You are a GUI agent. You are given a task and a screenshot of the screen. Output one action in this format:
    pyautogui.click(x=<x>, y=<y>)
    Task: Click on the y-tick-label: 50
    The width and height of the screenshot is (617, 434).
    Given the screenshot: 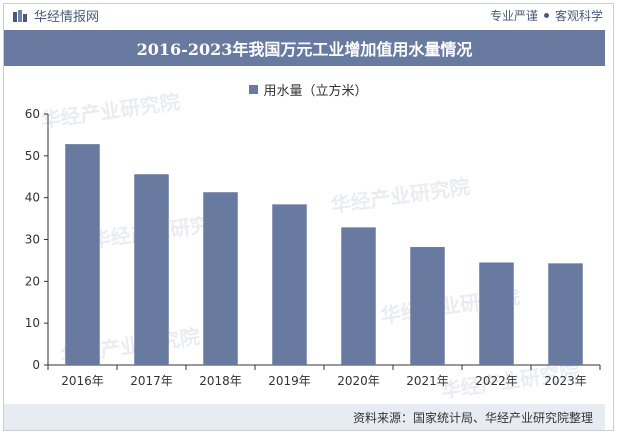 What is the action you would take?
    pyautogui.click(x=32, y=156)
    